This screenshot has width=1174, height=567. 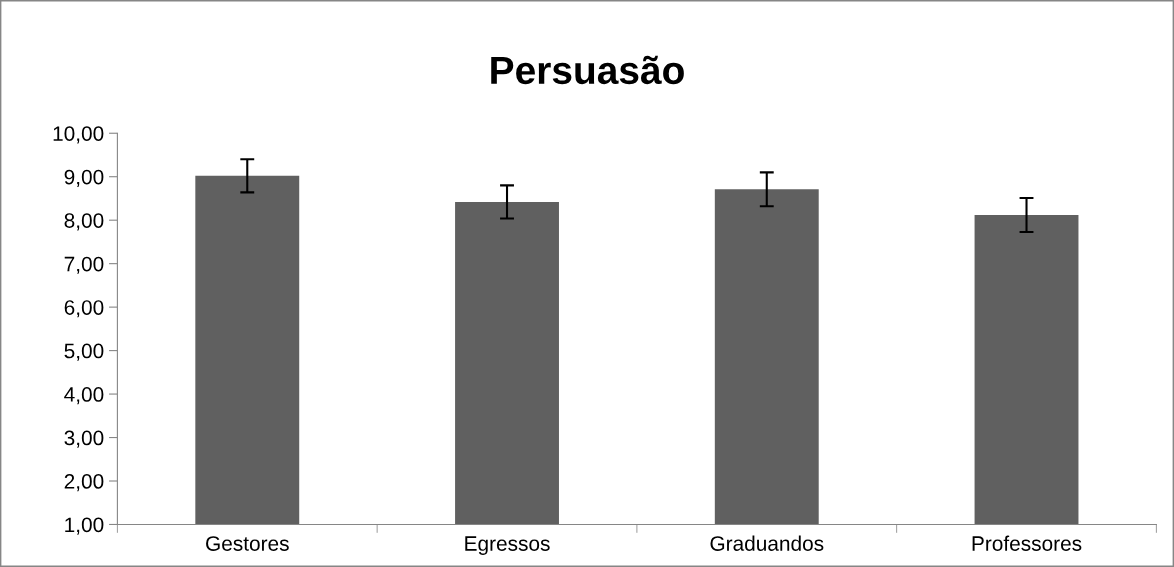 What do you see at coordinates (84, 265) in the screenshot?
I see `y-tick-label: 7,00` at bounding box center [84, 265].